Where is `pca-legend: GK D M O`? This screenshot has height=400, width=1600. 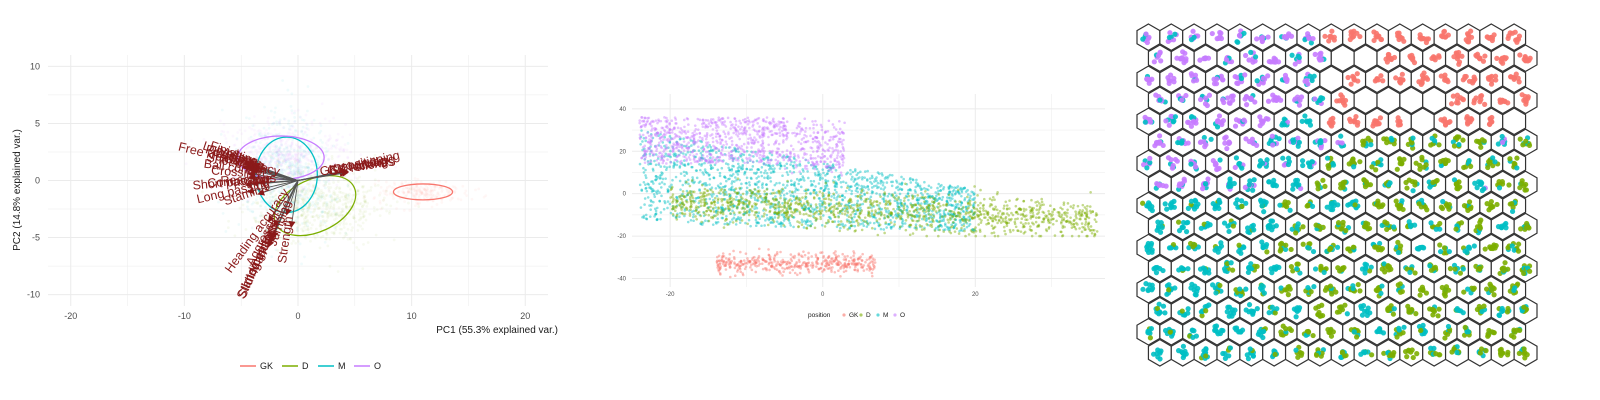 pca-legend: GK D M O is located at coordinates (310, 366).